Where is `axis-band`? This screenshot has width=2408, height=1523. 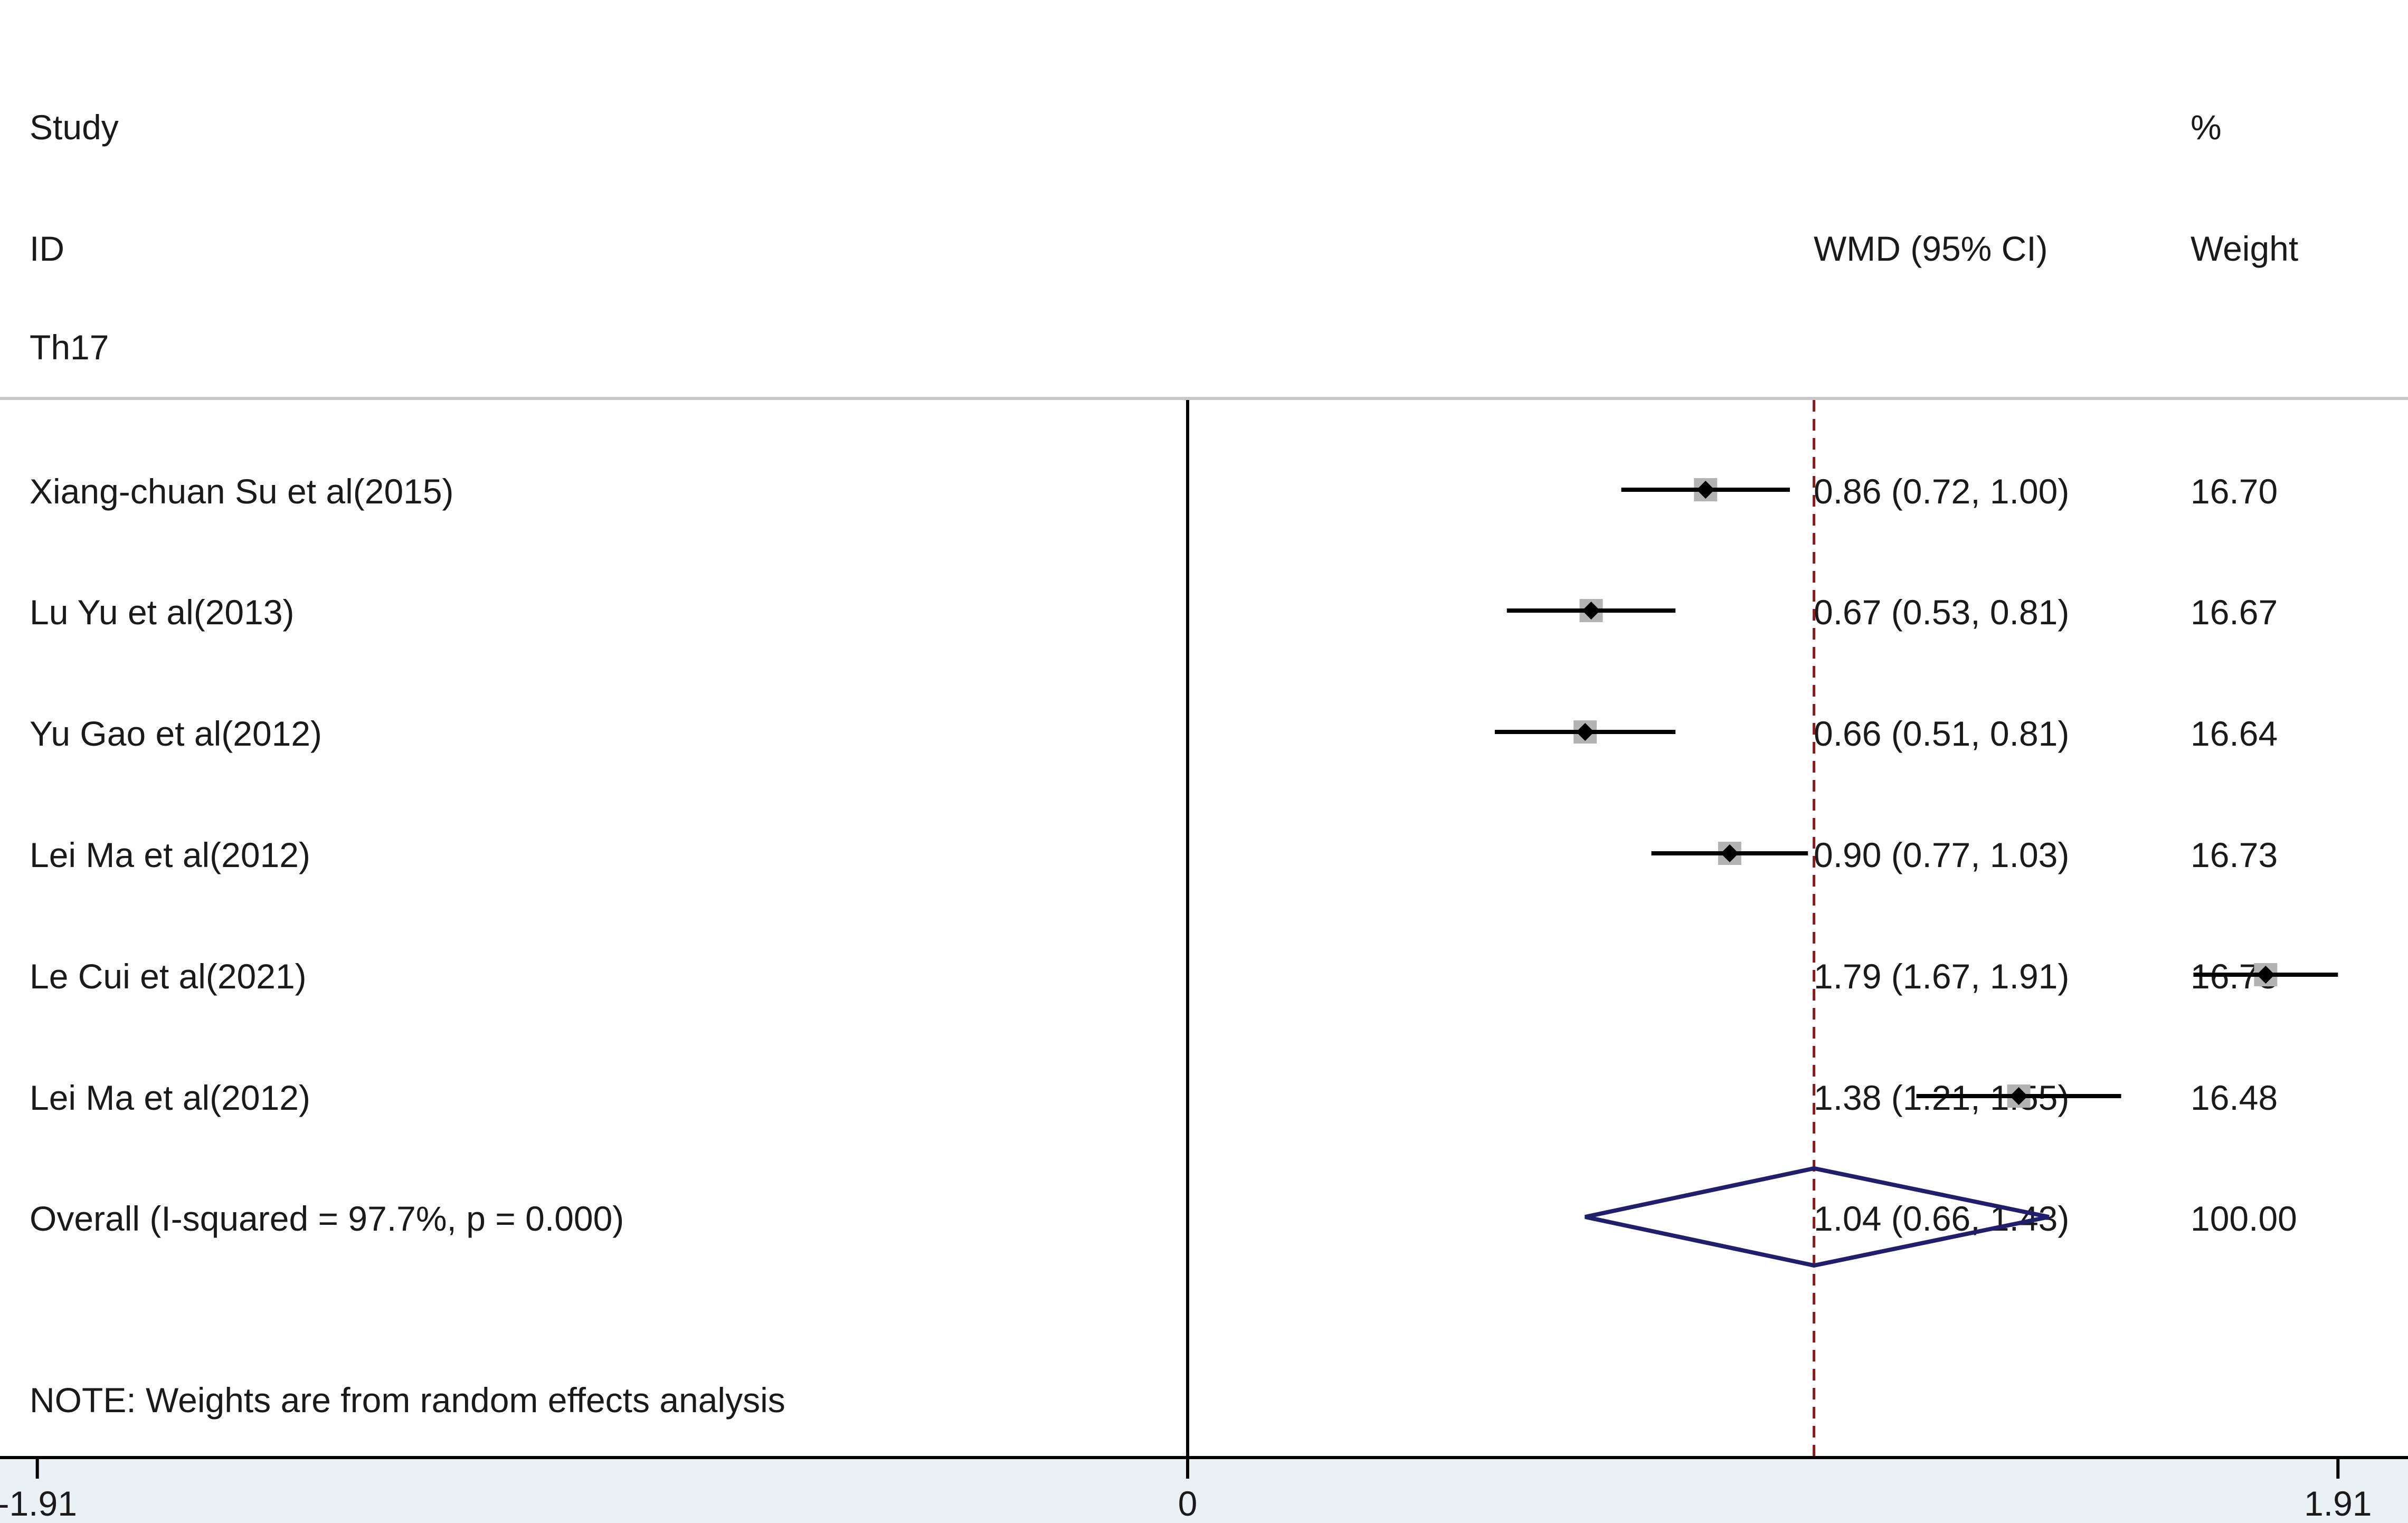 axis-band is located at coordinates (1204, 1490).